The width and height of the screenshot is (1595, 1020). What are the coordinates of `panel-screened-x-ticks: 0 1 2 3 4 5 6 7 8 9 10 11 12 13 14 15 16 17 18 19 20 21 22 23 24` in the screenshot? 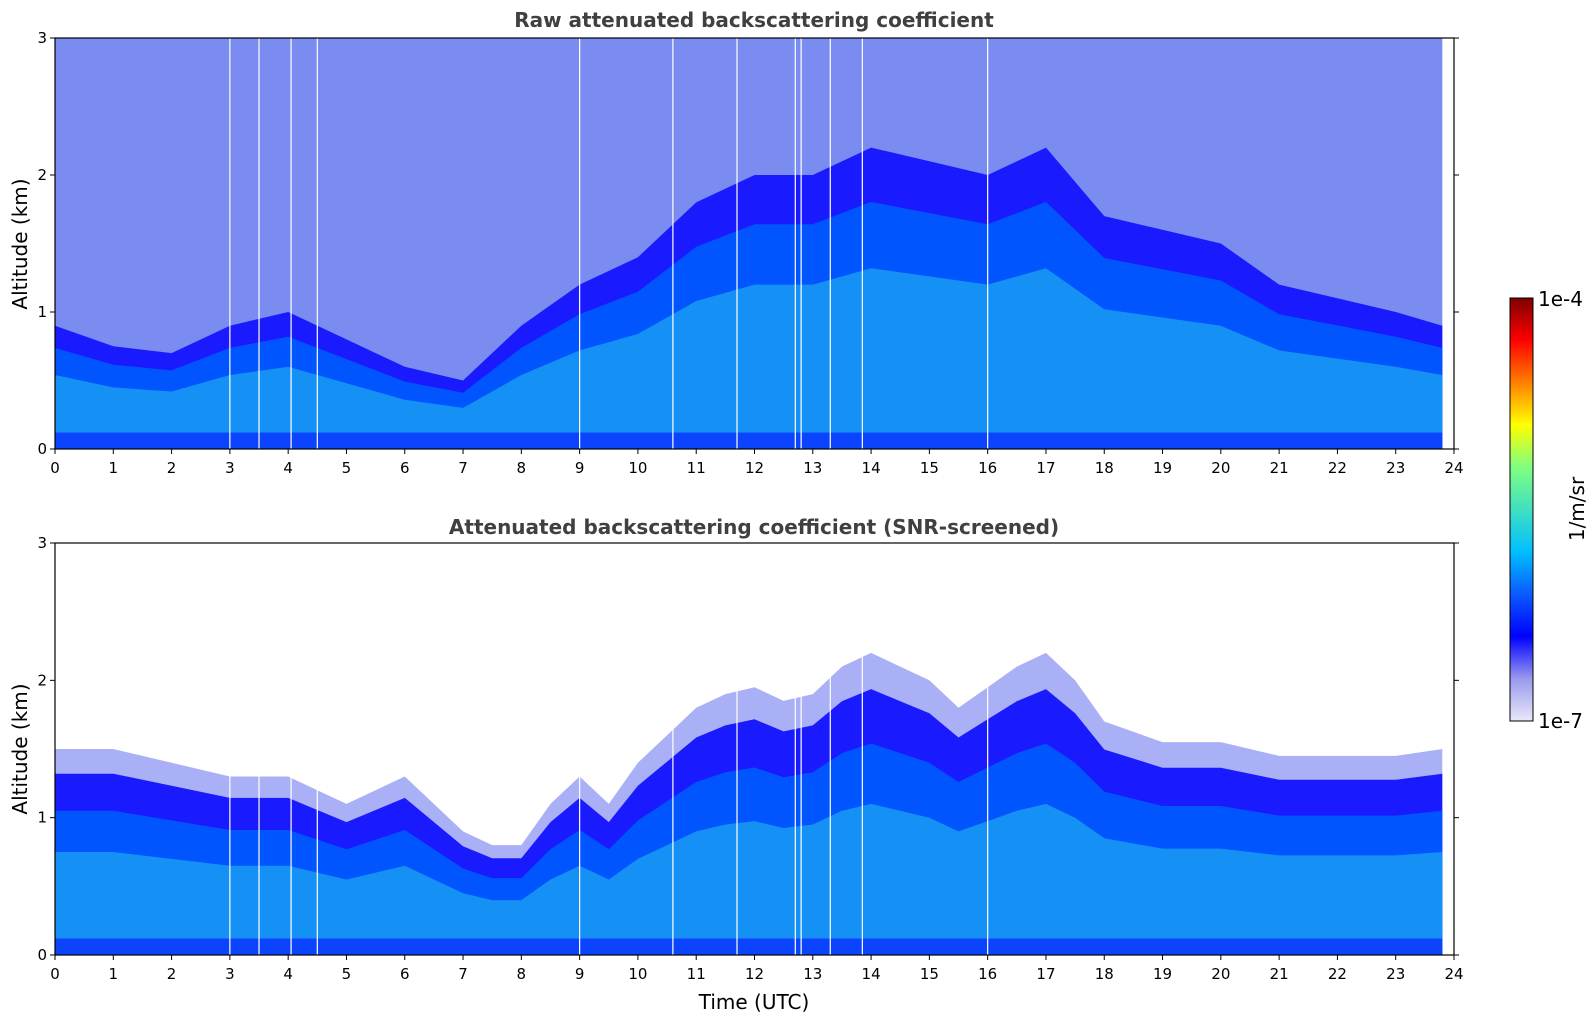 It's located at (757, 969).